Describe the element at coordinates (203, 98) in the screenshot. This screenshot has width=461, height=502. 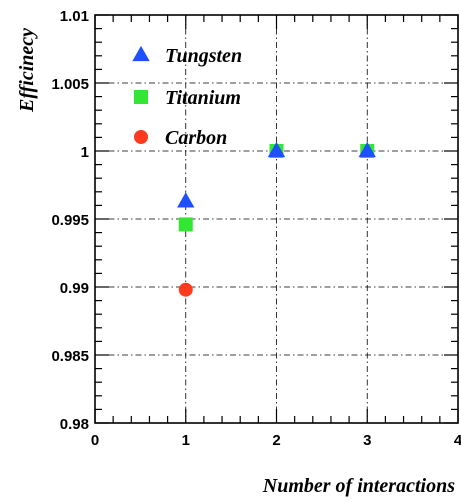
I see `legend-label-titanium: Titanium` at that location.